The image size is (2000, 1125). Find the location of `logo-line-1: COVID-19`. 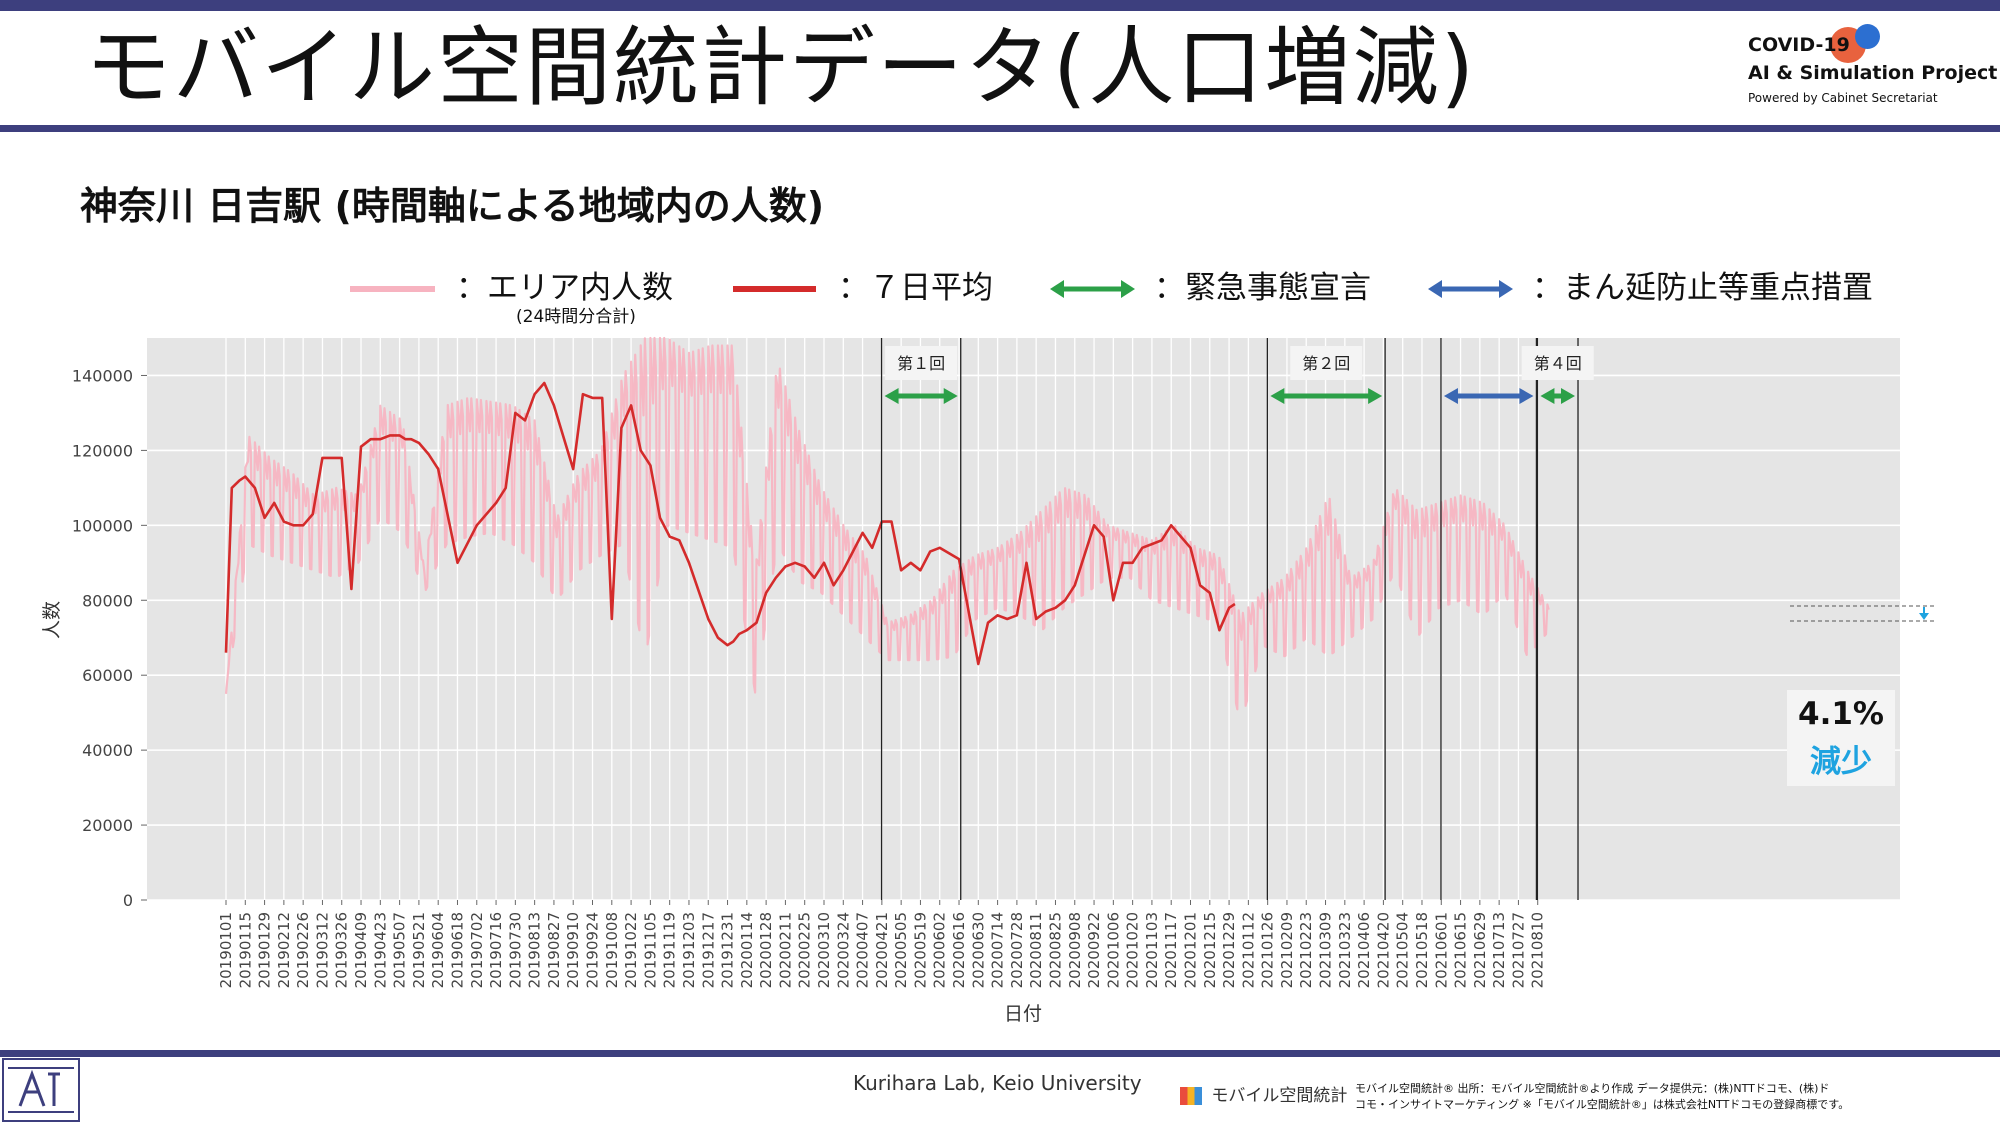

logo-line-1: COVID-19 is located at coordinates (1799, 45).